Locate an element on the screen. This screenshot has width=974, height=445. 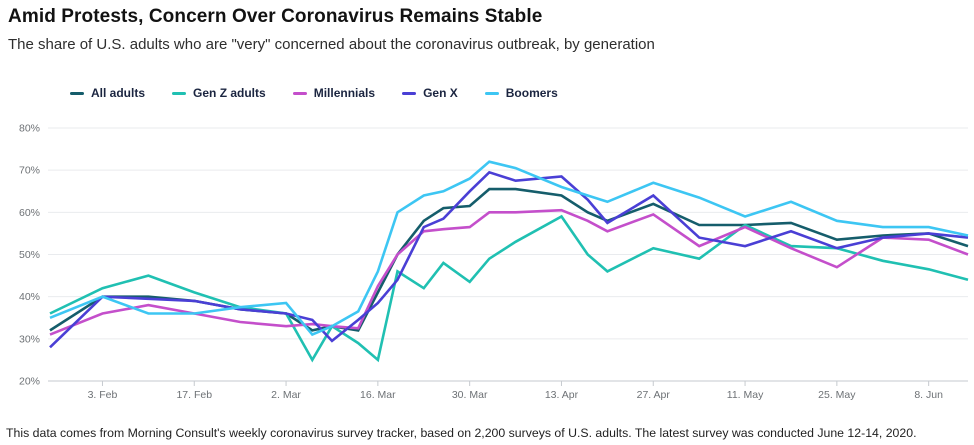
legend-label: Boomers is located at coordinates (531, 93).